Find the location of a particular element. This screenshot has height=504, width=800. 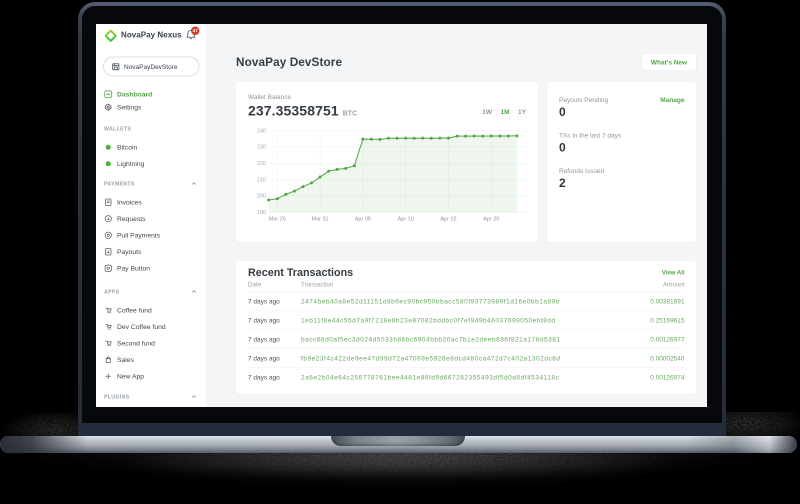

transaction-amount: 0.00126974 is located at coordinates (661, 377).